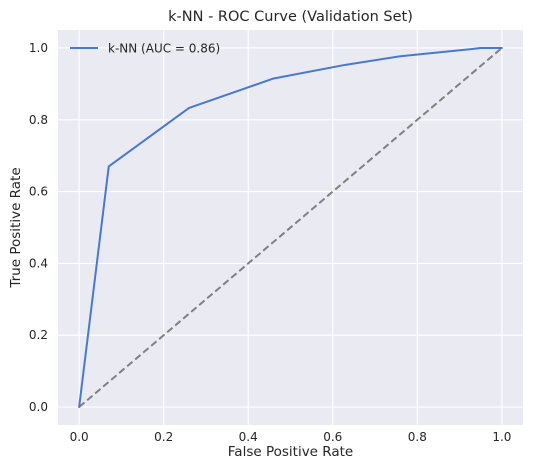 The image size is (533, 468). I want to click on x-tick-label: 0.4, so click(248, 437).